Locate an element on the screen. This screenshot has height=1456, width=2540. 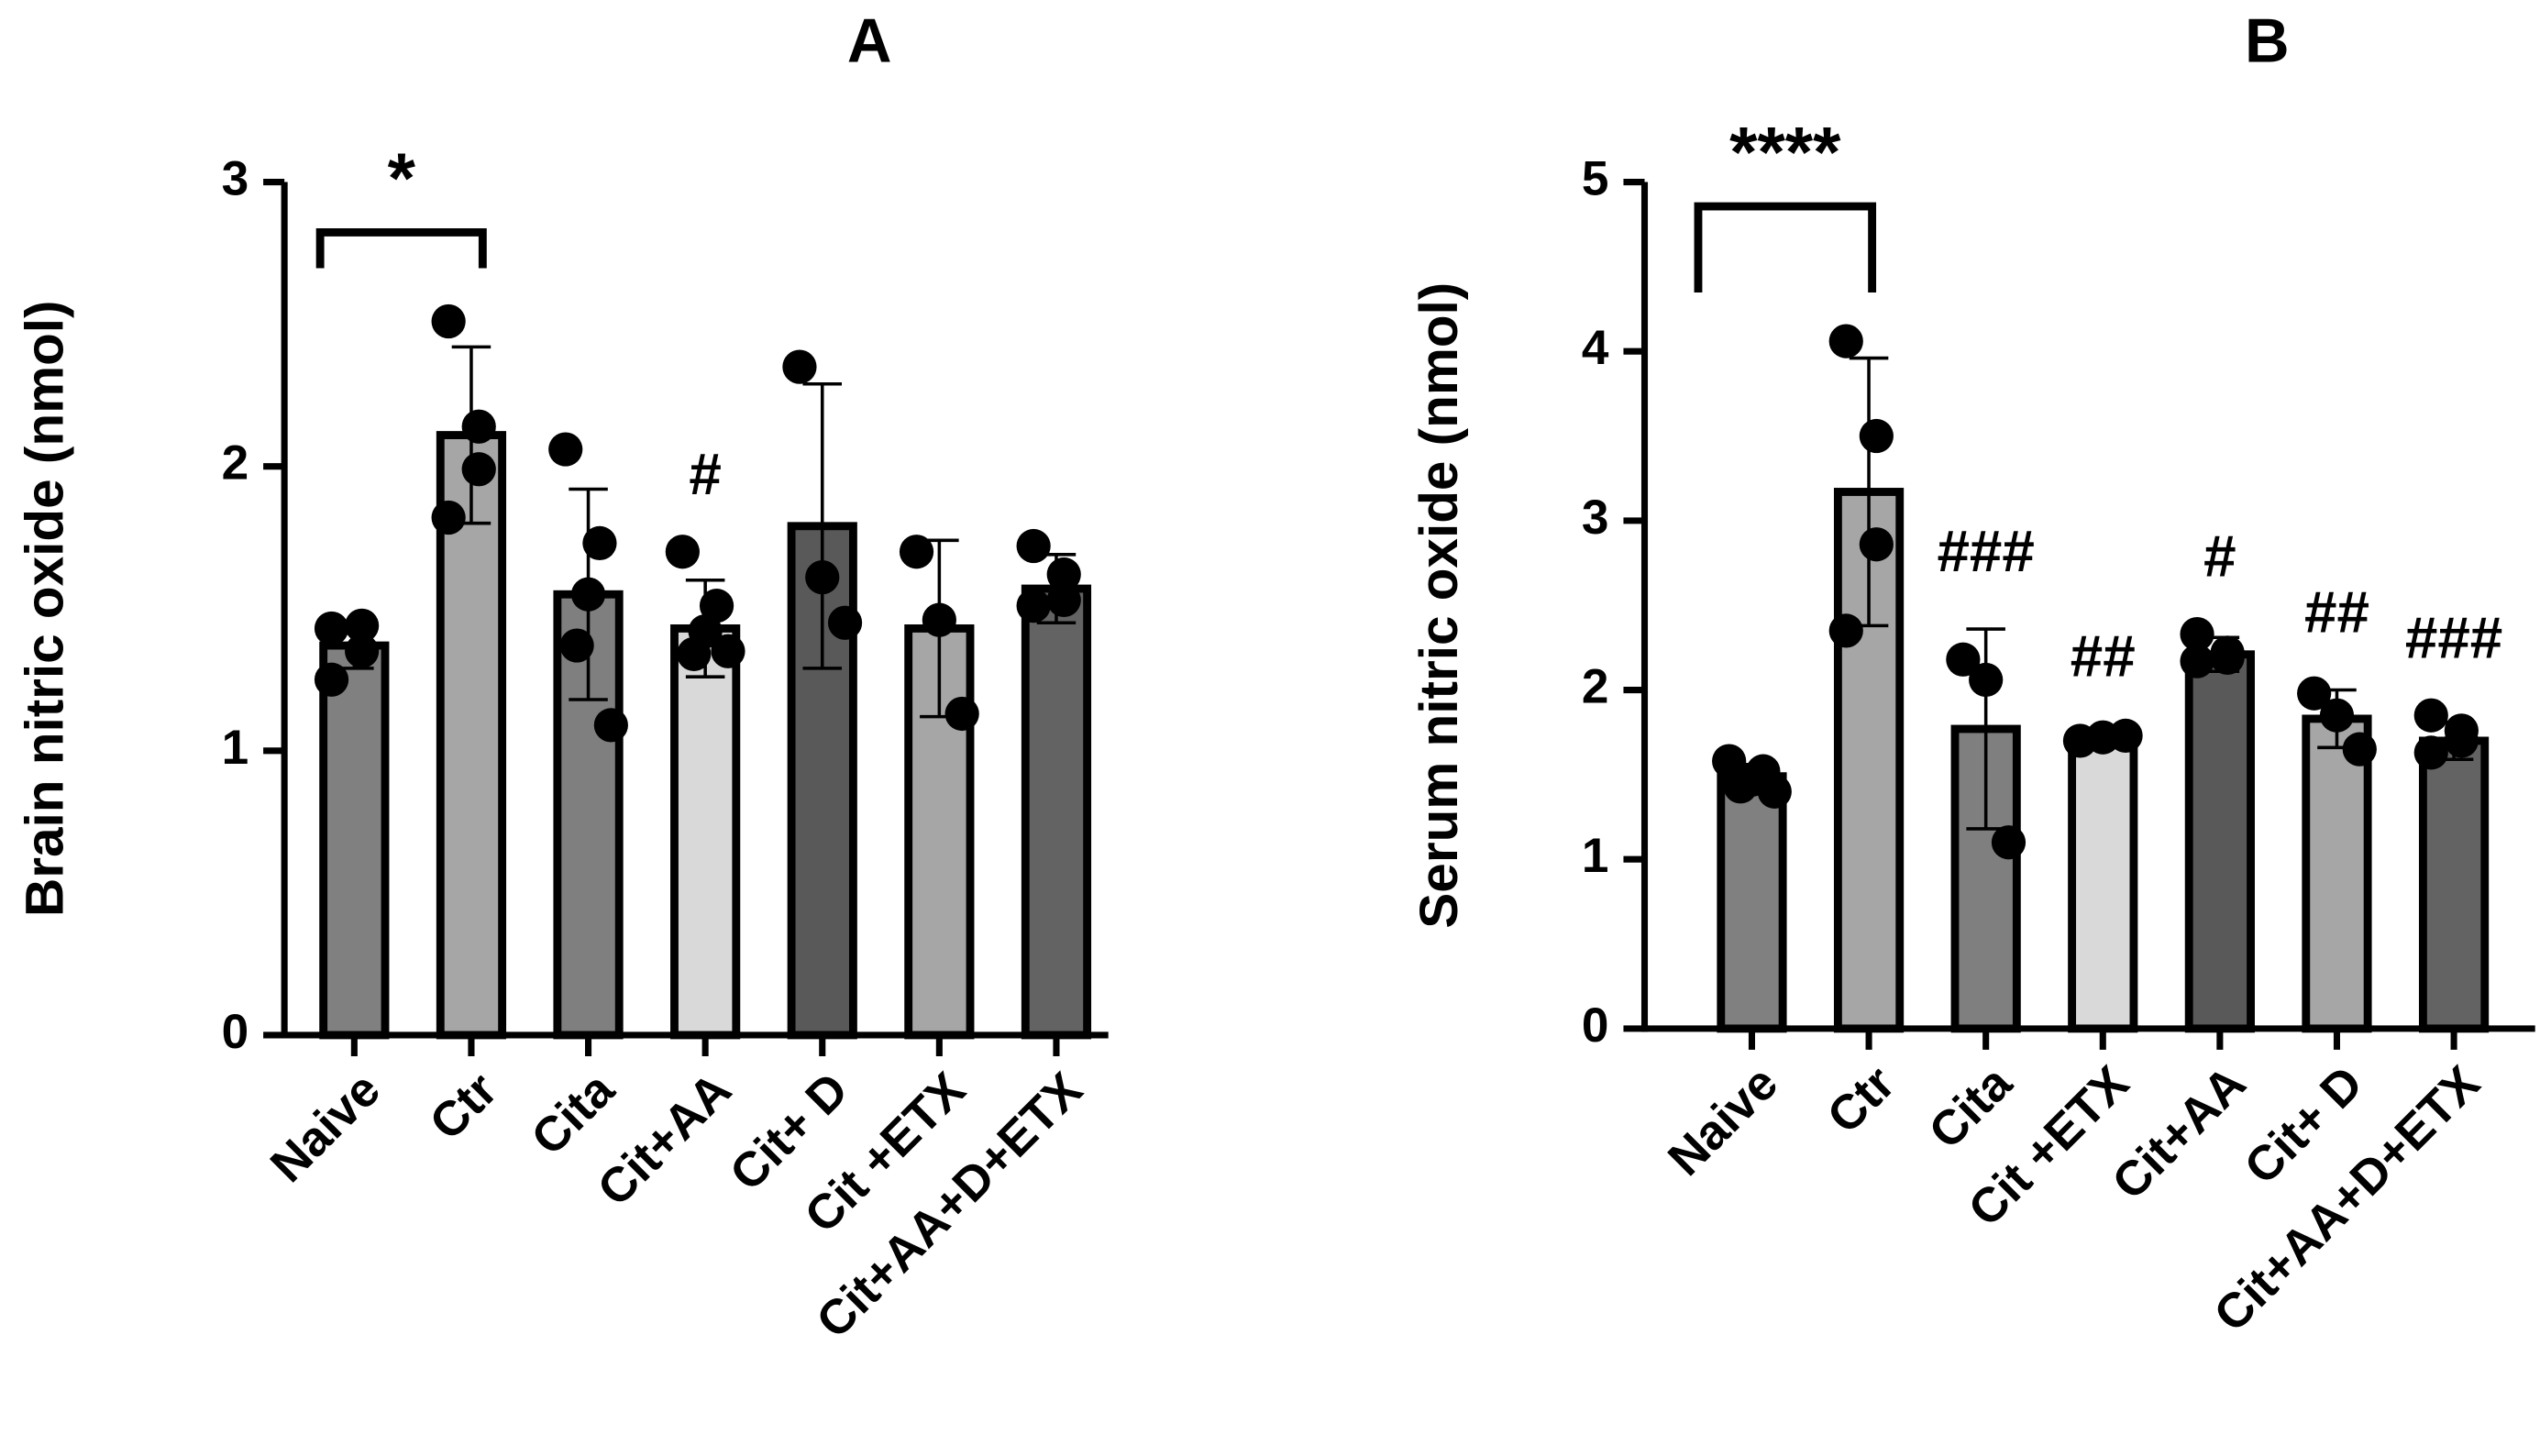
significance-label: **** is located at coordinates (1785, 152).